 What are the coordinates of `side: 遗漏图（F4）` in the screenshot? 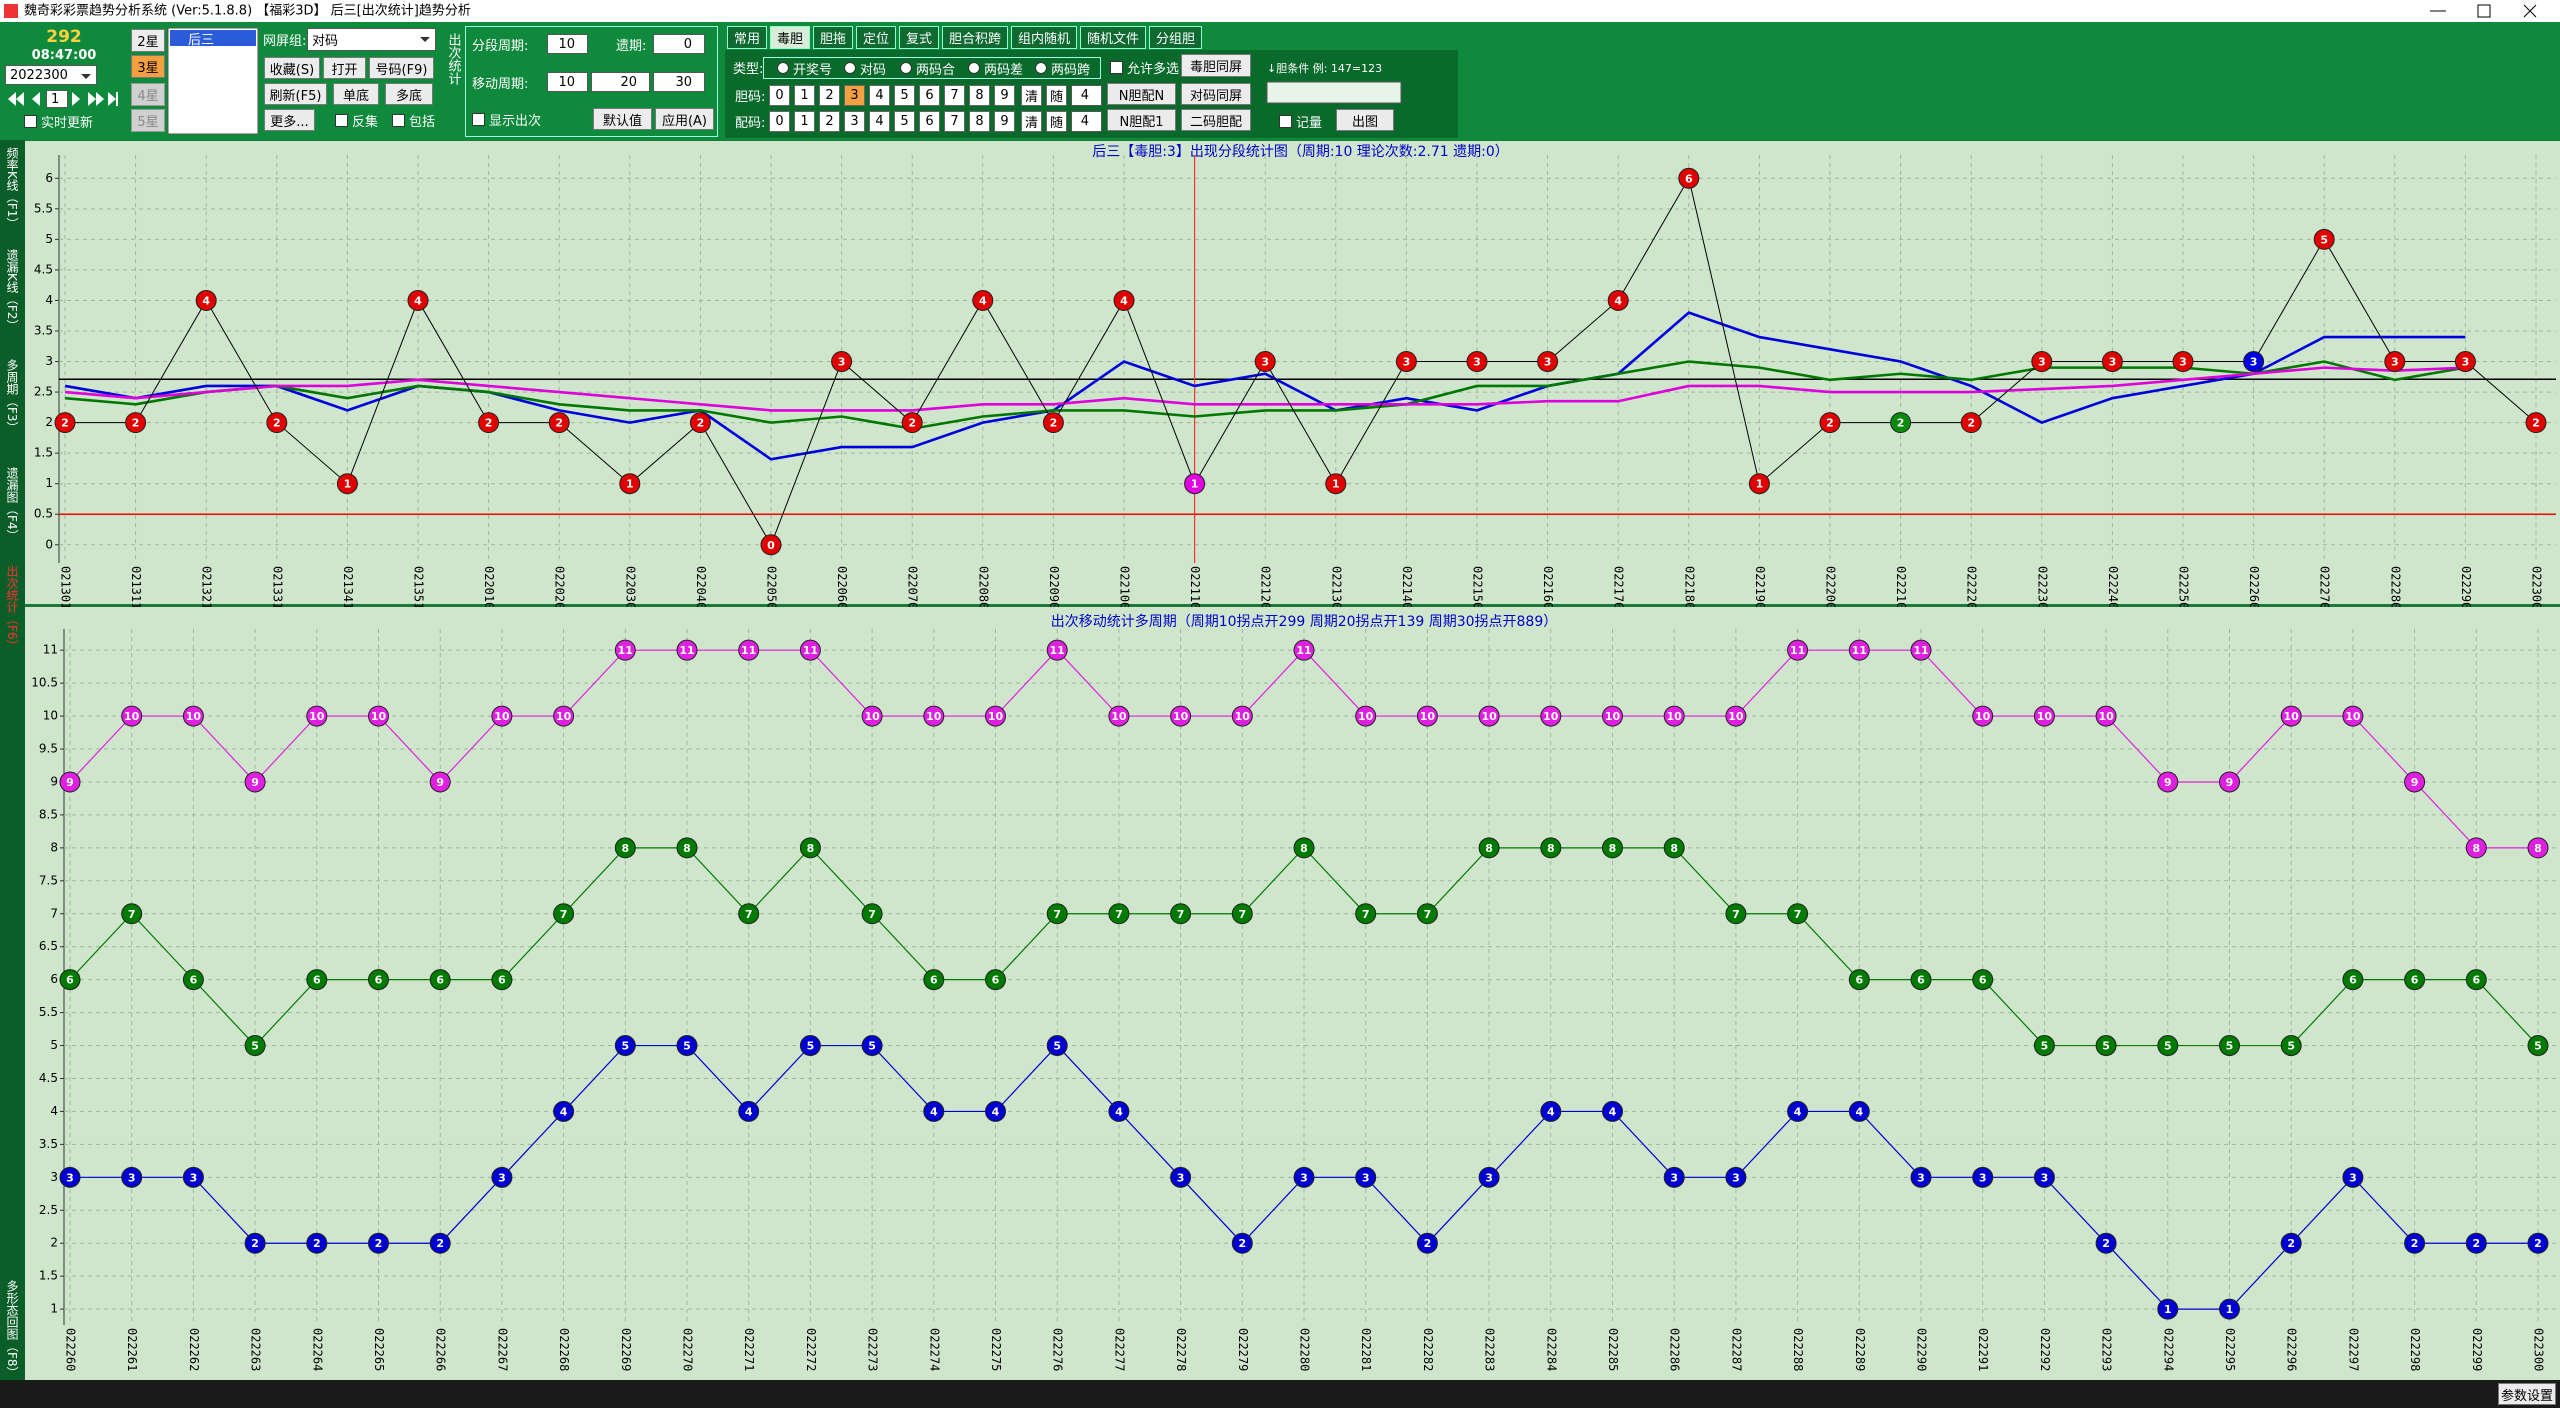 It's located at (12, 504).